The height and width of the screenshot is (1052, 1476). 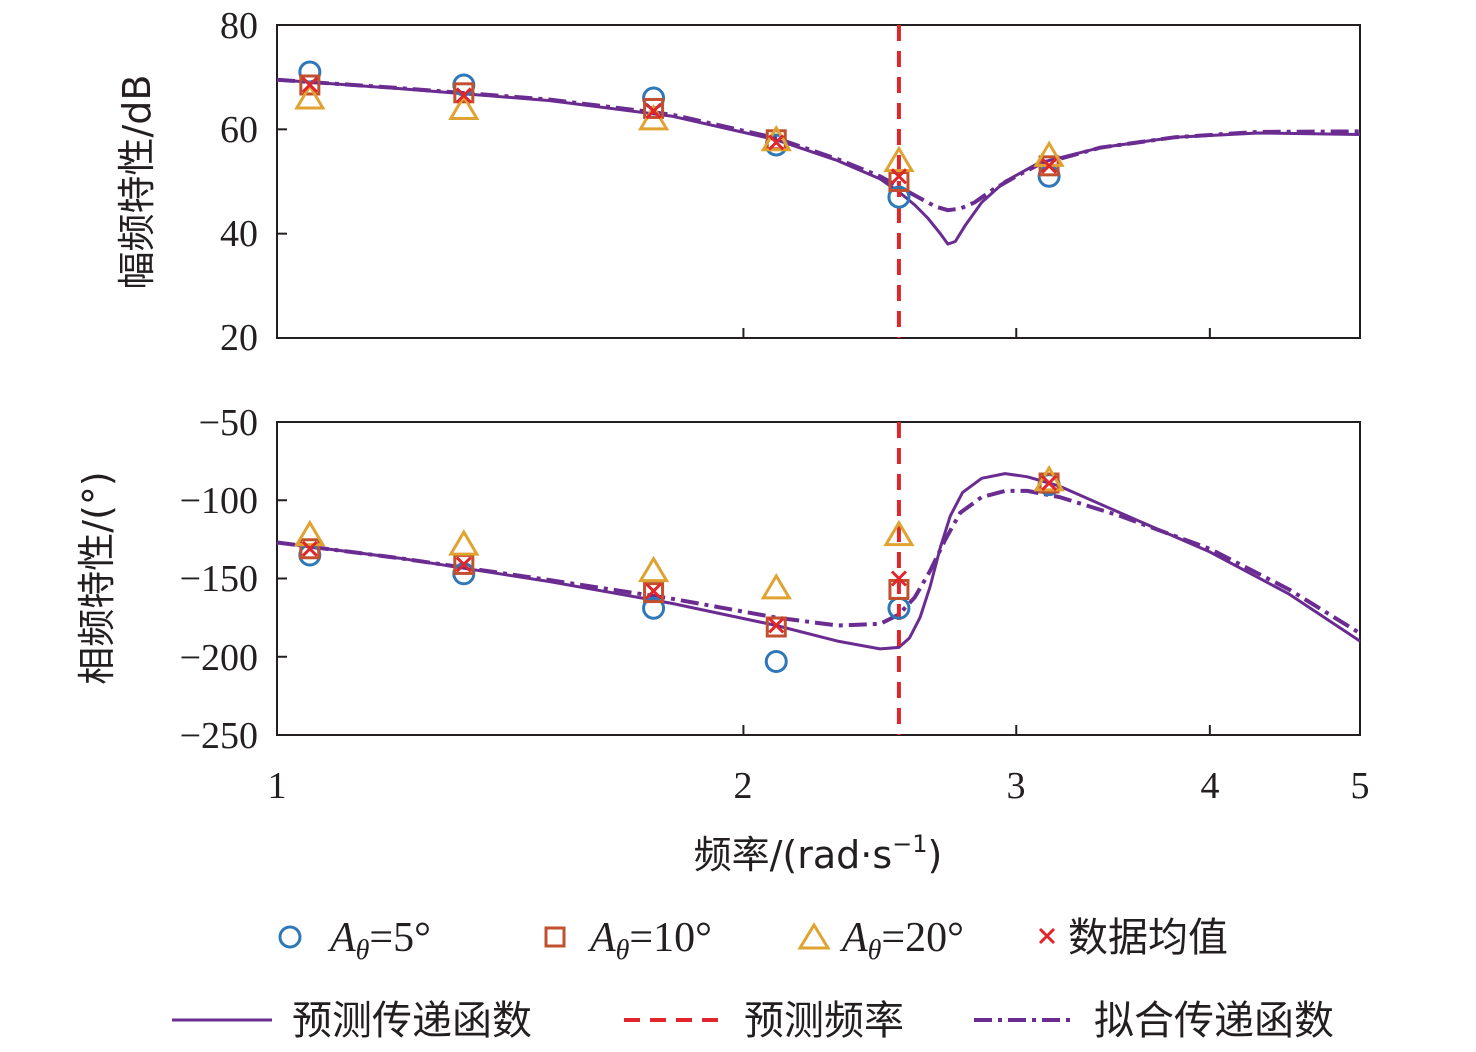 I want to click on x-tick-label-1: 1, so click(x=277, y=786).